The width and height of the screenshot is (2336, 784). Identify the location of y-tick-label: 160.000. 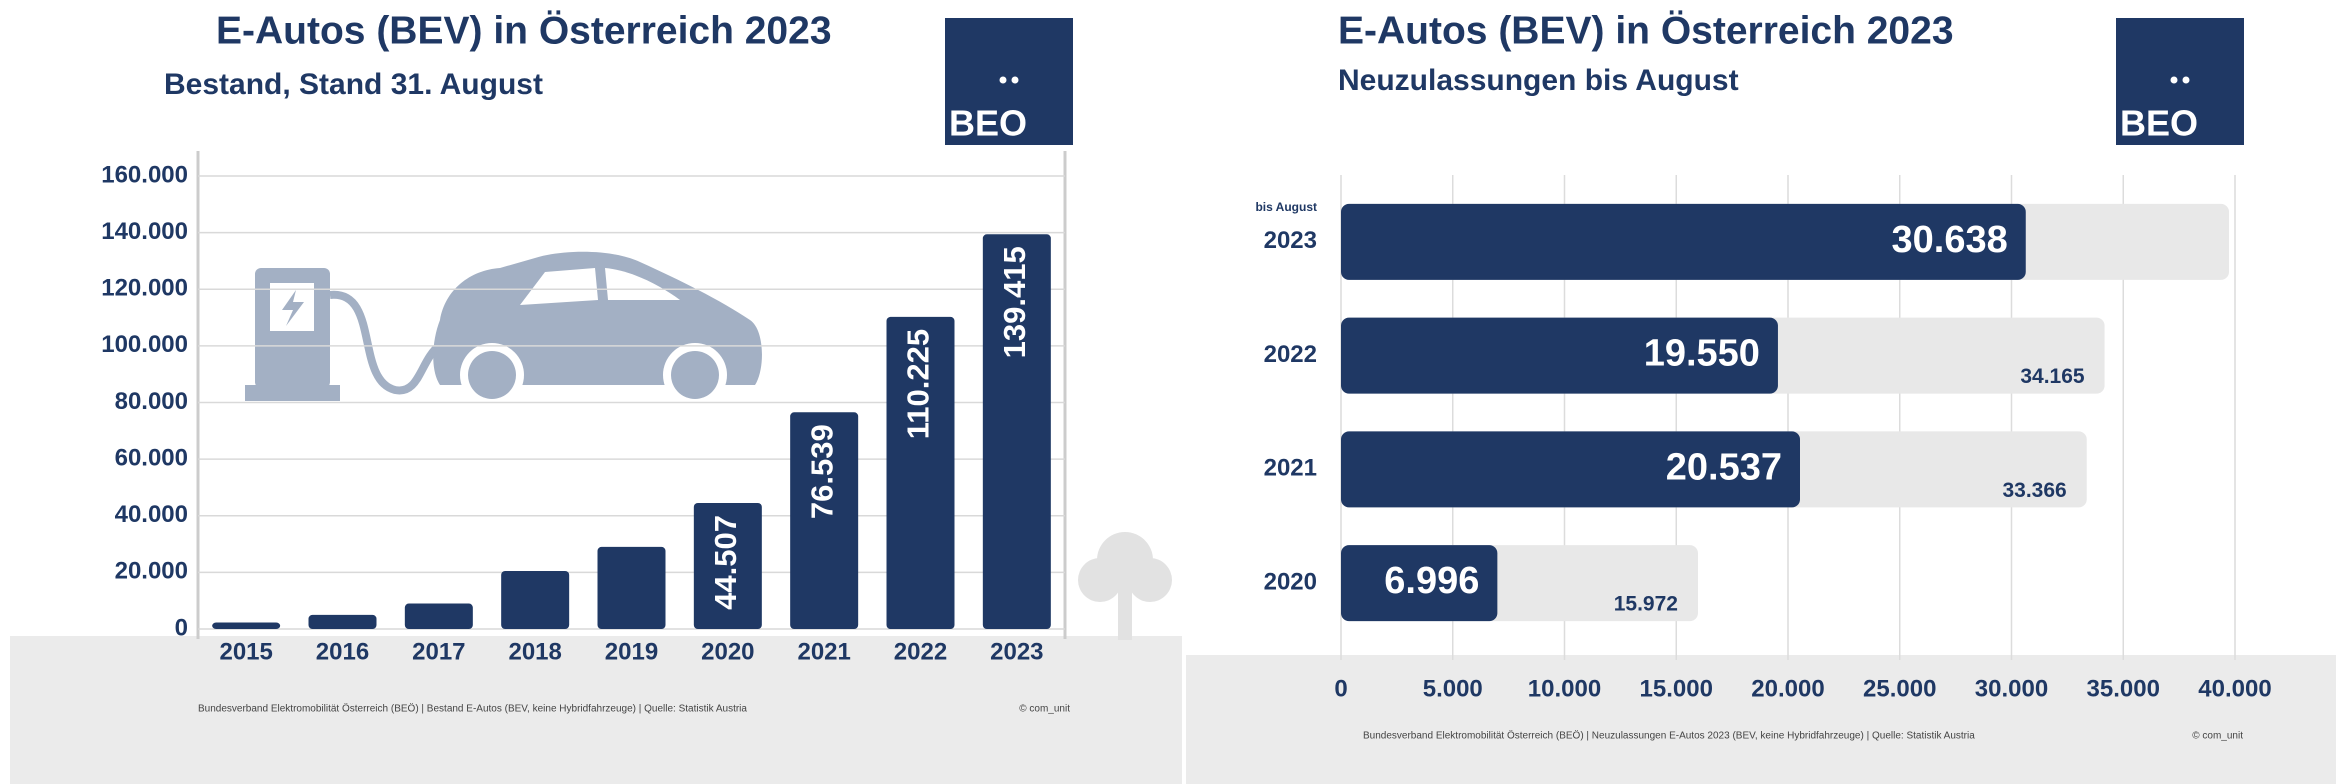
(144, 174).